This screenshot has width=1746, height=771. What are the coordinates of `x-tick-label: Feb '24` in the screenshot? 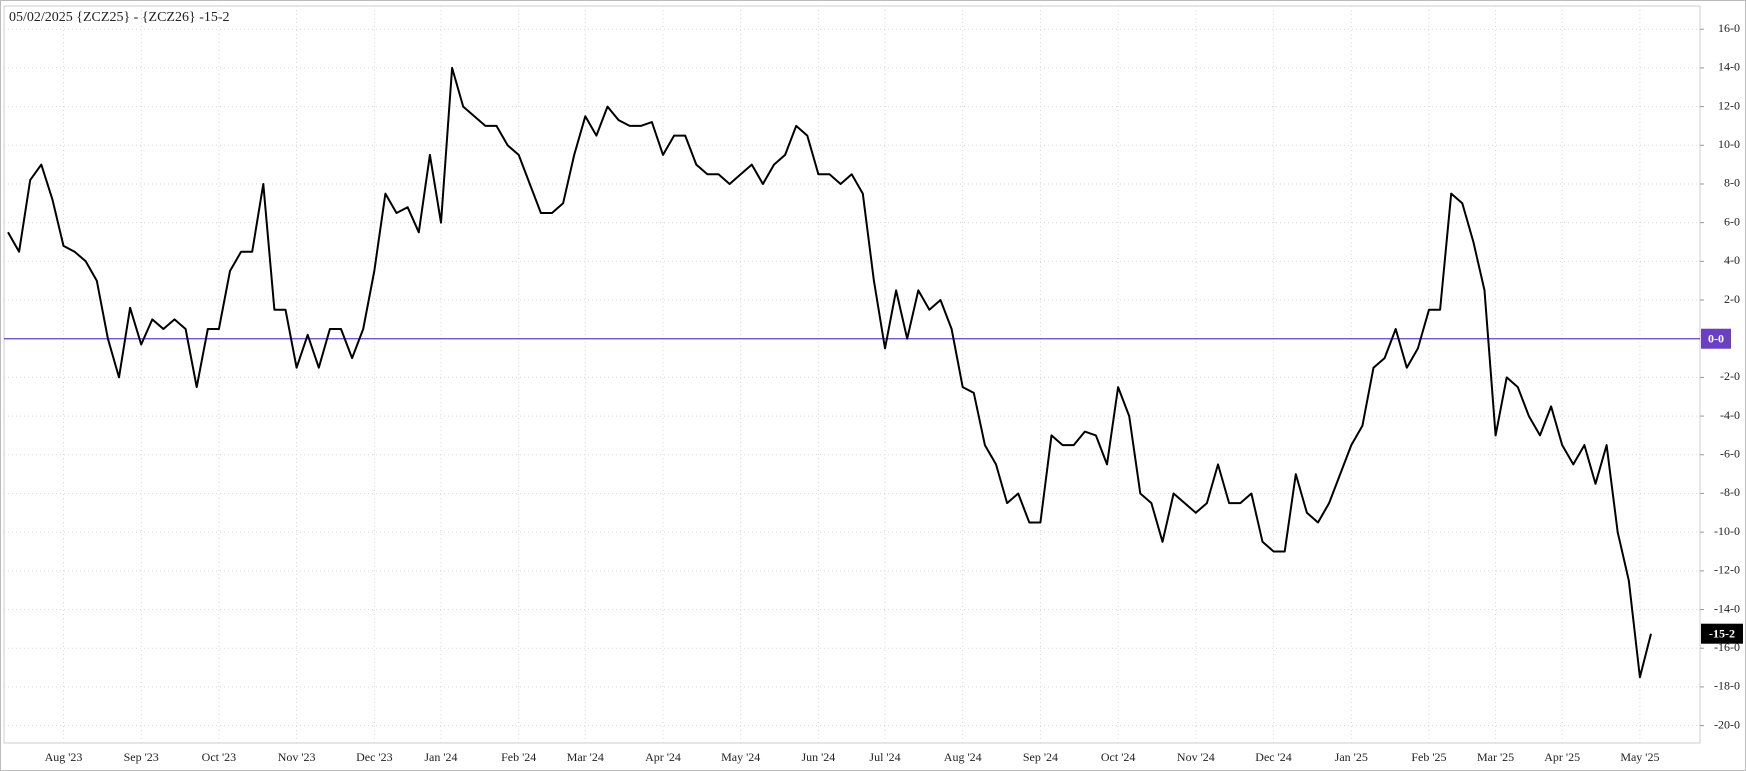 It's located at (518, 757).